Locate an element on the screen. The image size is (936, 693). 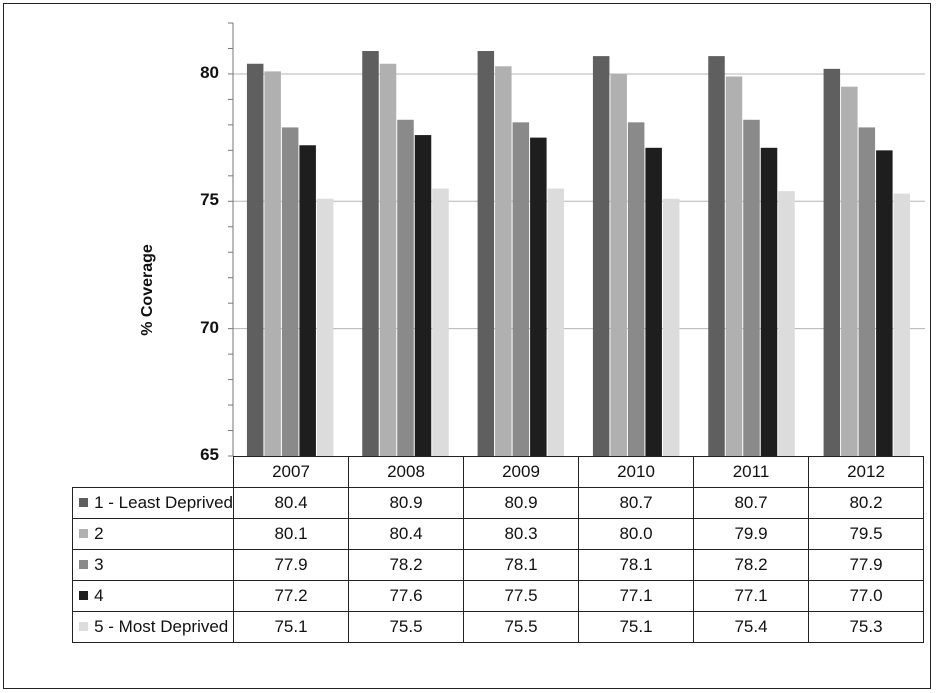
bar-3-2009 is located at coordinates (521, 289).